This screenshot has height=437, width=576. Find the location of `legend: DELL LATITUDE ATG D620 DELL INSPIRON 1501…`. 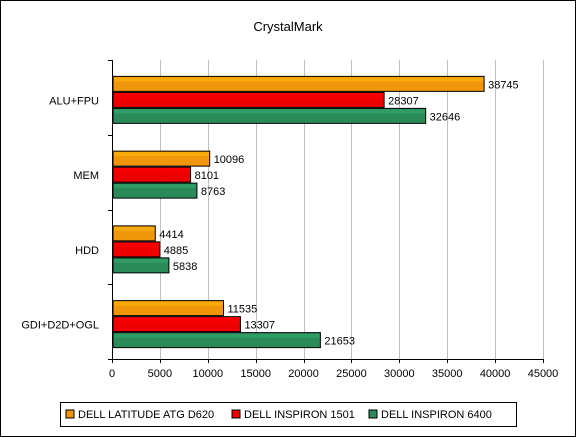

legend: DELL LATITUDE ATG D620 DELL INSPIRON 1501… is located at coordinates (288, 414).